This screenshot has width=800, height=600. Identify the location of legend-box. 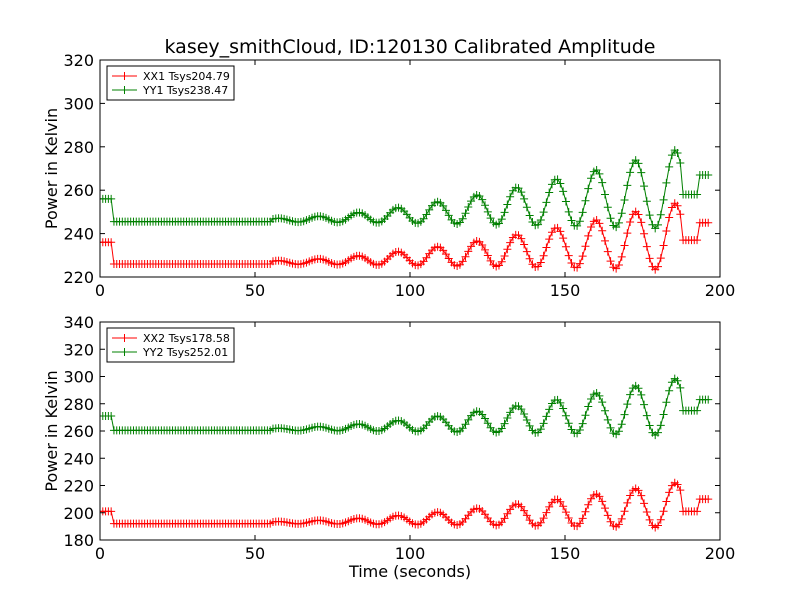
(170, 345).